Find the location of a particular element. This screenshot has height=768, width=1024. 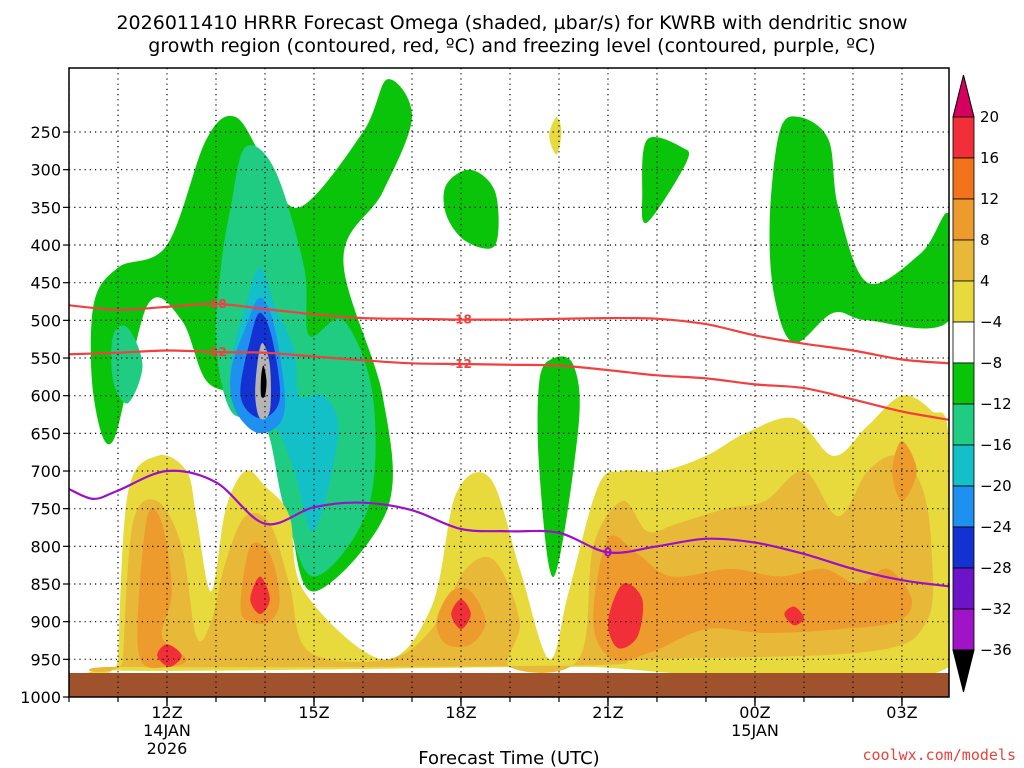

colorbar: 20 16 12 8 4 −4 −8 −12 −16 −20 −24 −28 −32 −36 is located at coordinates (982, 383).